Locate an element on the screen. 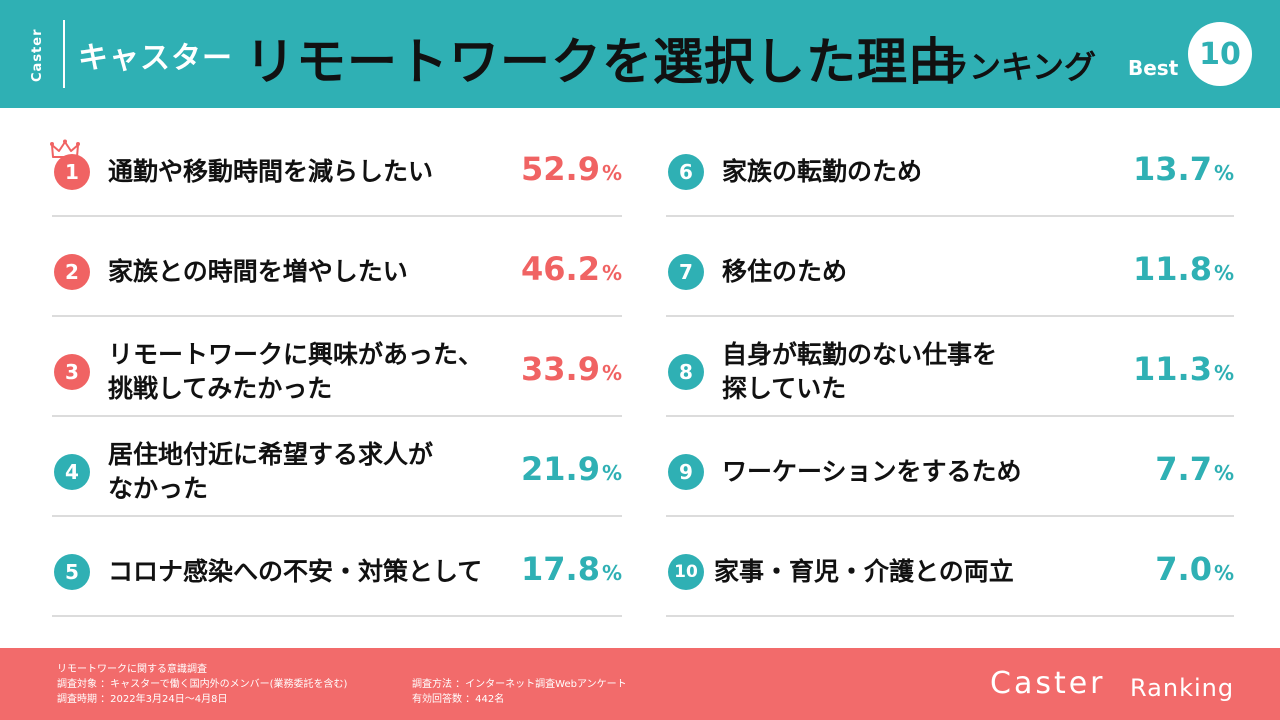 The height and width of the screenshot is (720, 1280). rank-badge: 8 is located at coordinates (686, 372).